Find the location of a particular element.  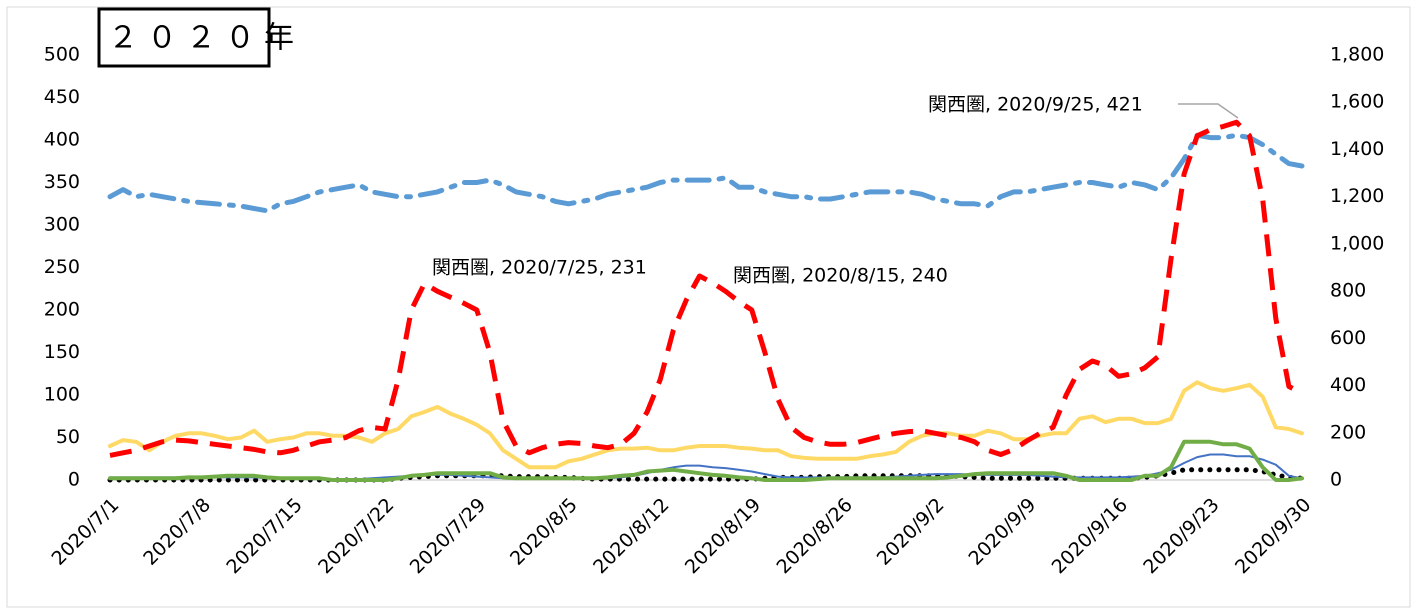

x-tick-label: 2020/8/5 is located at coordinates (544, 532).